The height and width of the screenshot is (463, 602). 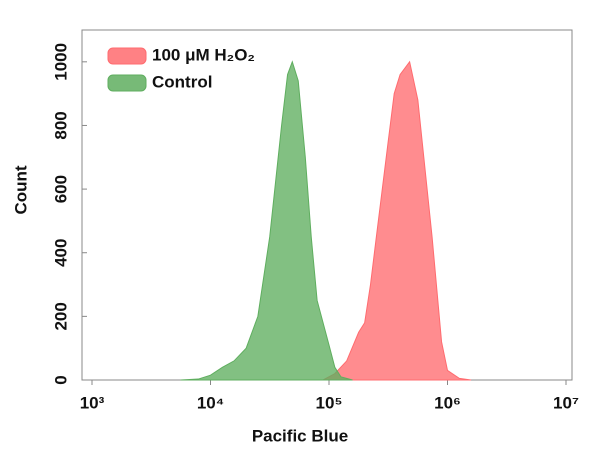 I want to click on x-tick-label: 10⁷, so click(x=566, y=402).